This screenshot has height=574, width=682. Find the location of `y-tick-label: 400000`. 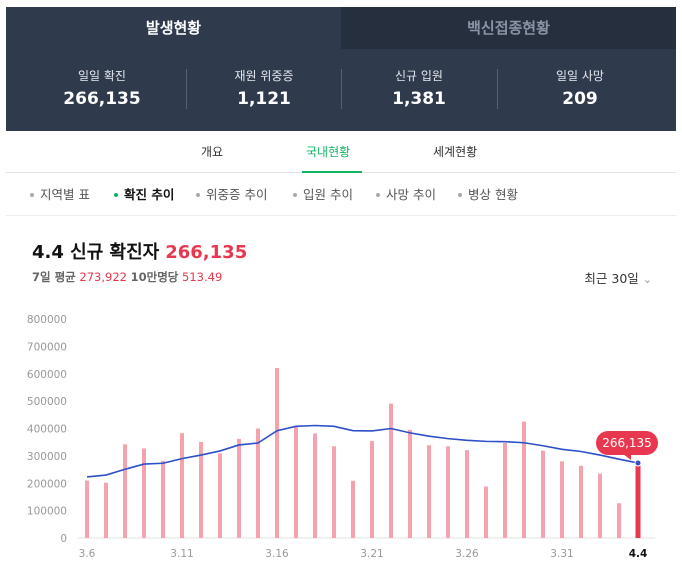

y-tick-label: 400000 is located at coordinates (47, 430).